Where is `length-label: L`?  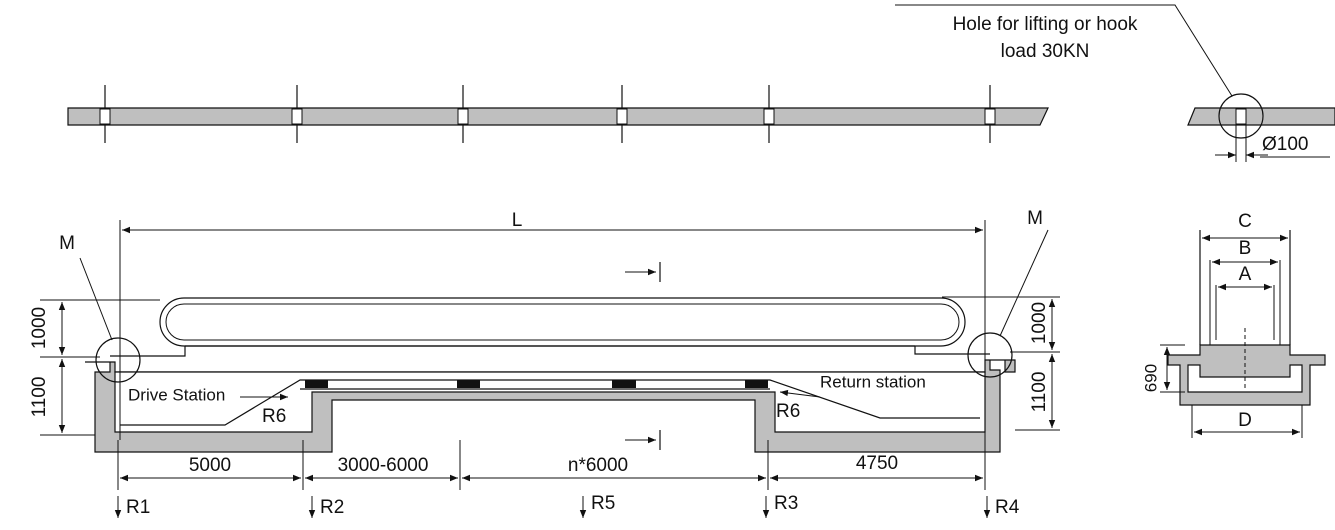
length-label: L is located at coordinates (517, 220).